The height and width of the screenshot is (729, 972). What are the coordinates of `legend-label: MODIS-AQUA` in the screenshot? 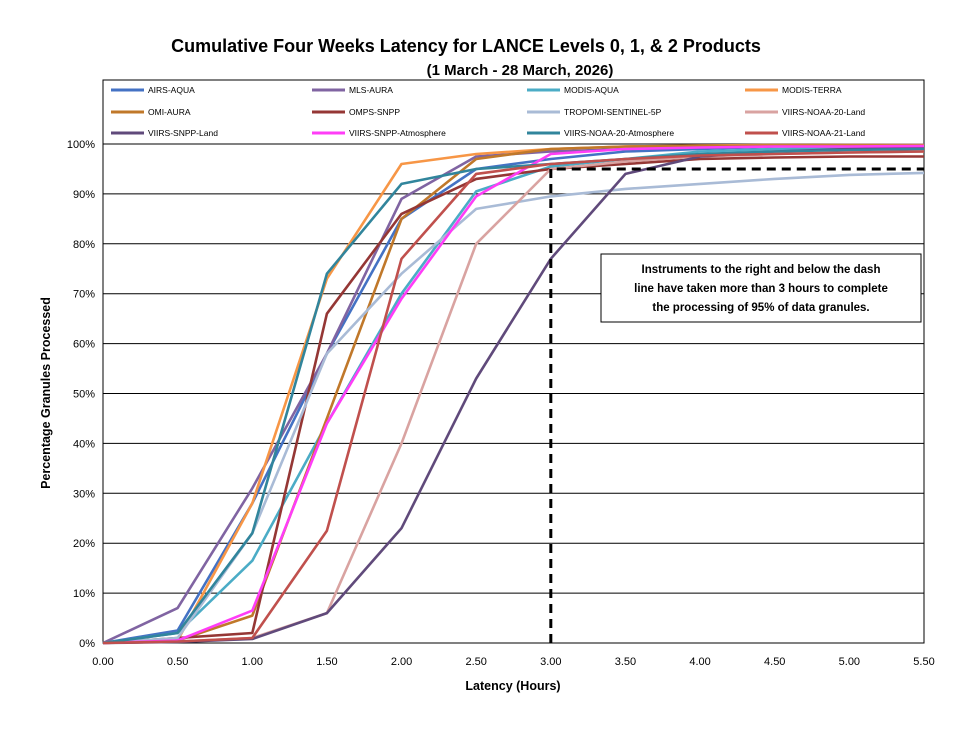 It's located at (591, 90).